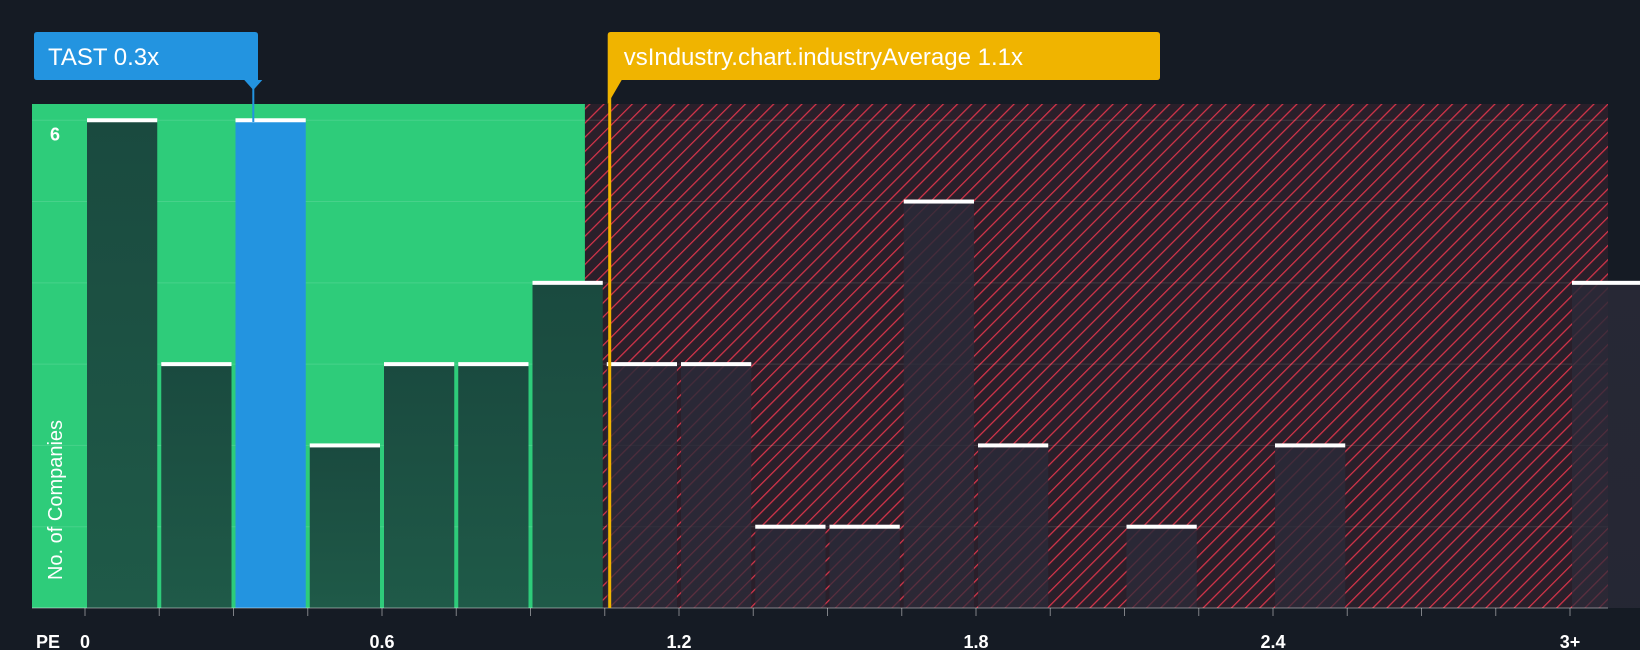 The height and width of the screenshot is (650, 1640). I want to click on x-tick-label: 0, so click(85, 641).